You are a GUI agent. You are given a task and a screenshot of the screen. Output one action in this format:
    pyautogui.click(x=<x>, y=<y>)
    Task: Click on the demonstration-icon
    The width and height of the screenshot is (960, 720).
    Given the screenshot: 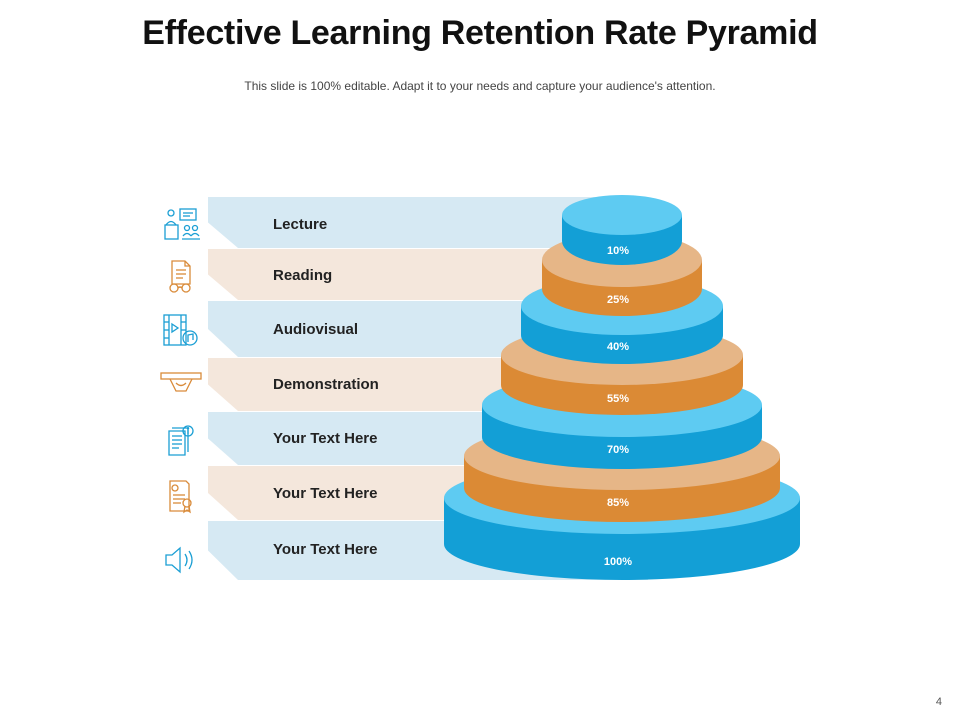 What is the action you would take?
    pyautogui.click(x=181, y=382)
    